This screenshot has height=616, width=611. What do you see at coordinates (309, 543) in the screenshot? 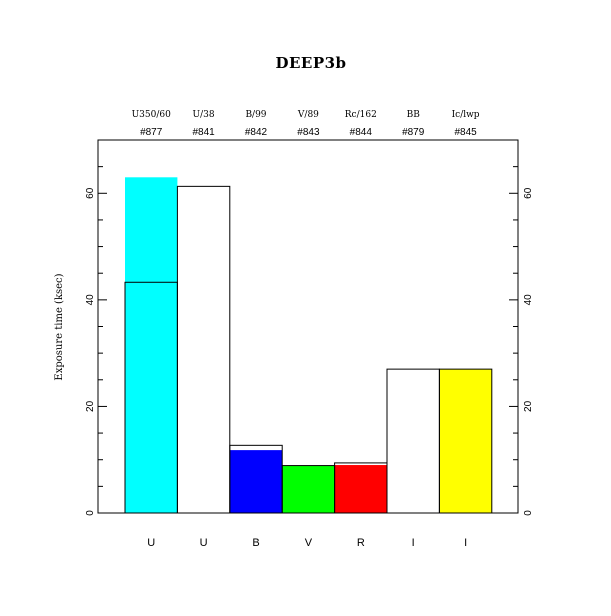
I see `category-label-3: V` at bounding box center [309, 543].